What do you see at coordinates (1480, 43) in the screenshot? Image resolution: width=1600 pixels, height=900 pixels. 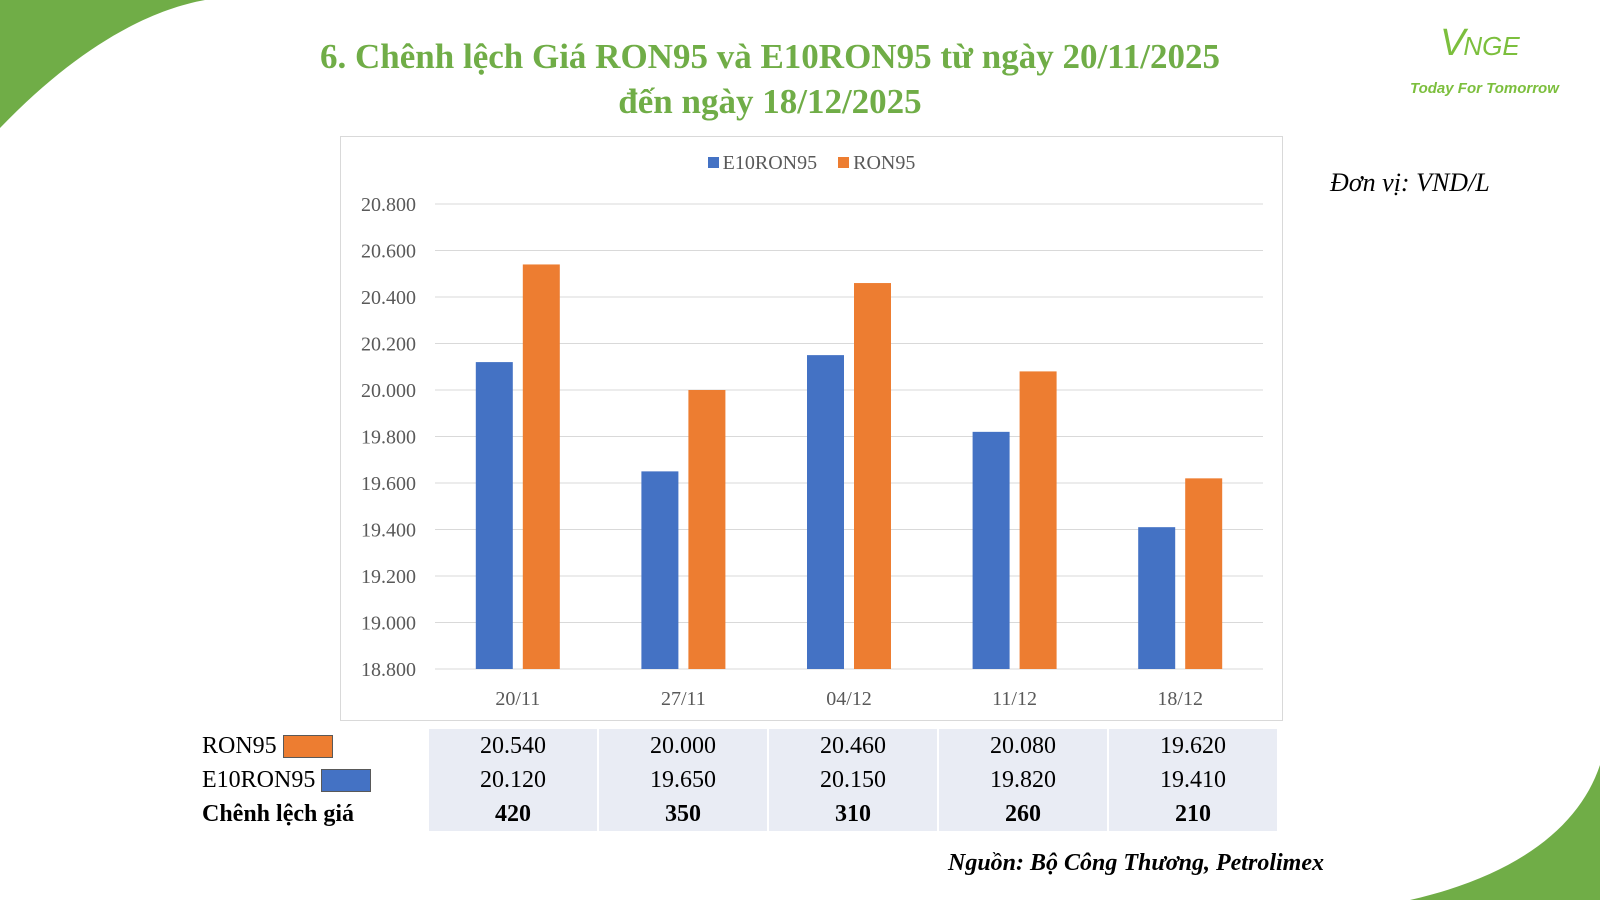 I see `logo-mark: VNGE` at bounding box center [1480, 43].